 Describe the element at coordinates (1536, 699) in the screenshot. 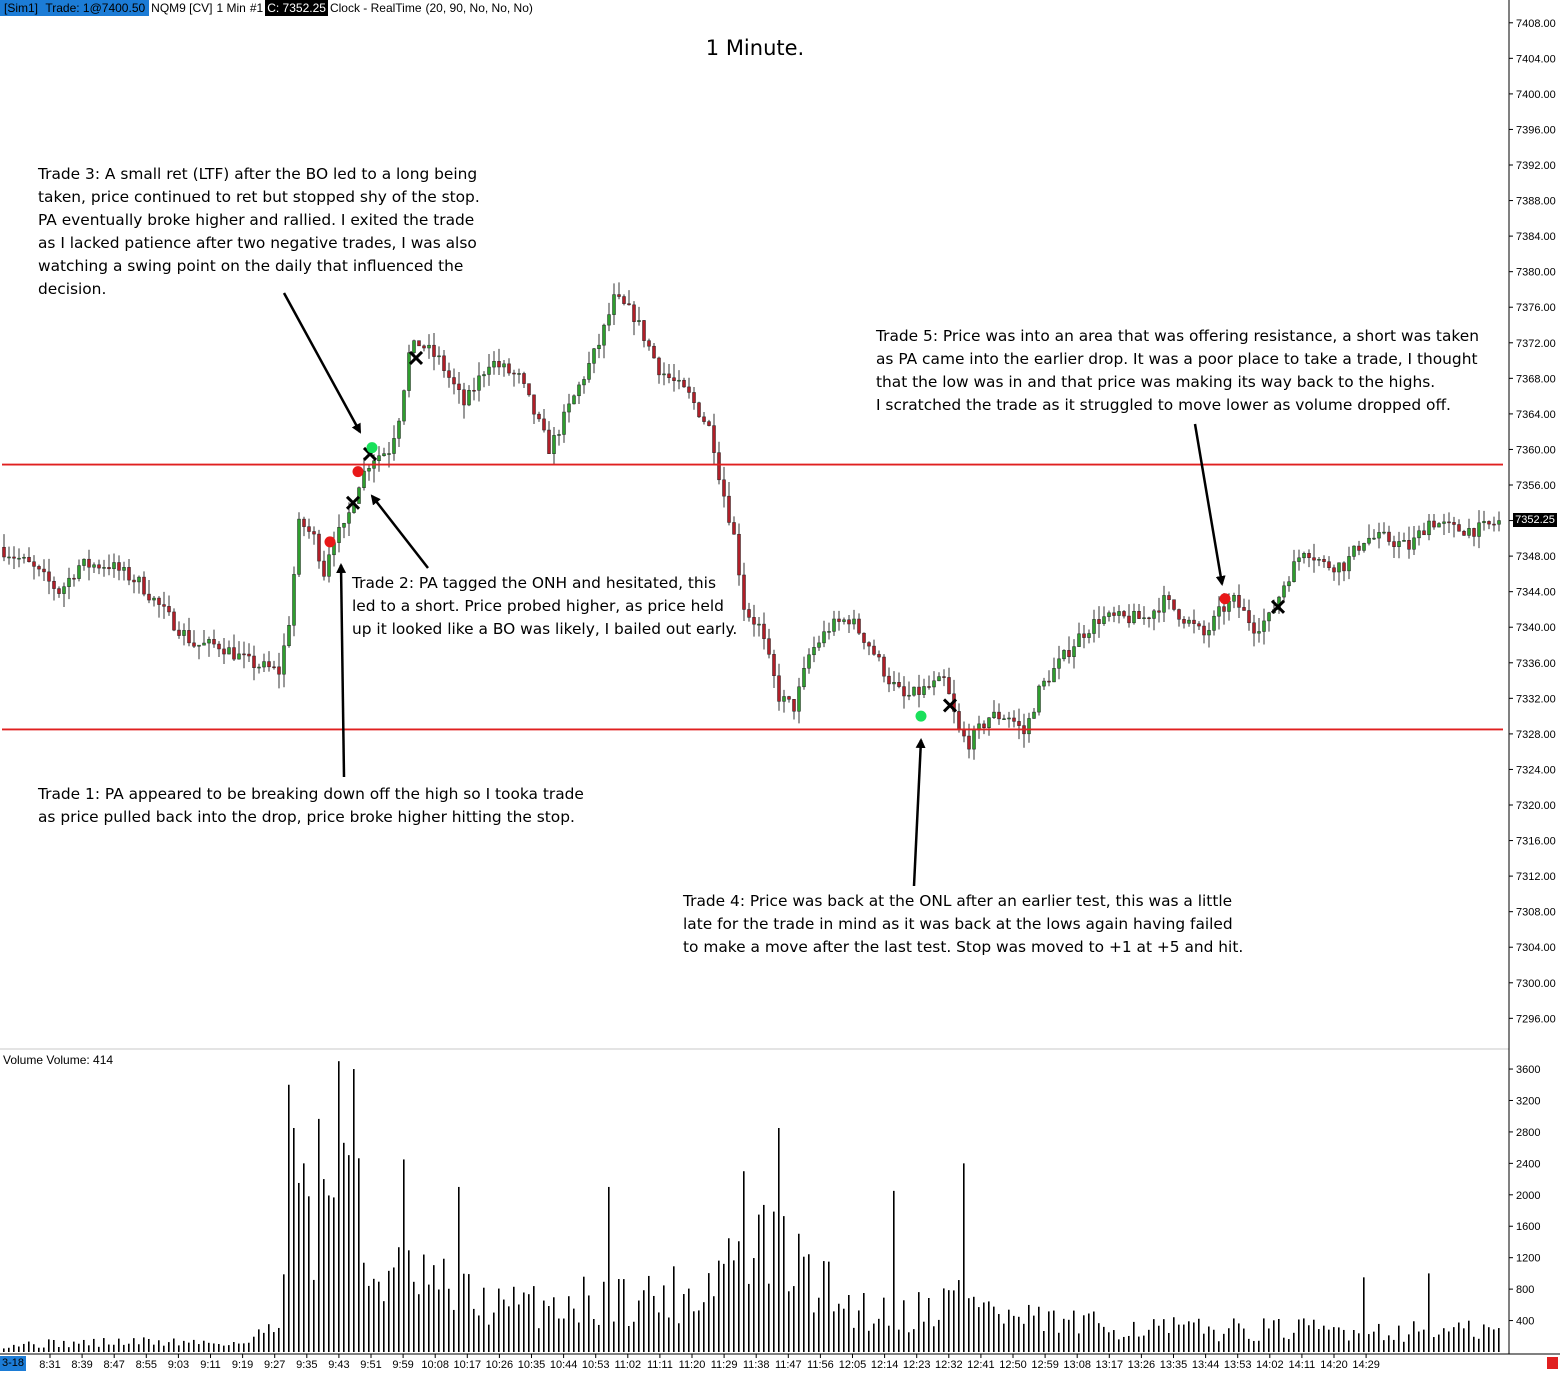

I see `price-tick-label: 7332.00` at that location.